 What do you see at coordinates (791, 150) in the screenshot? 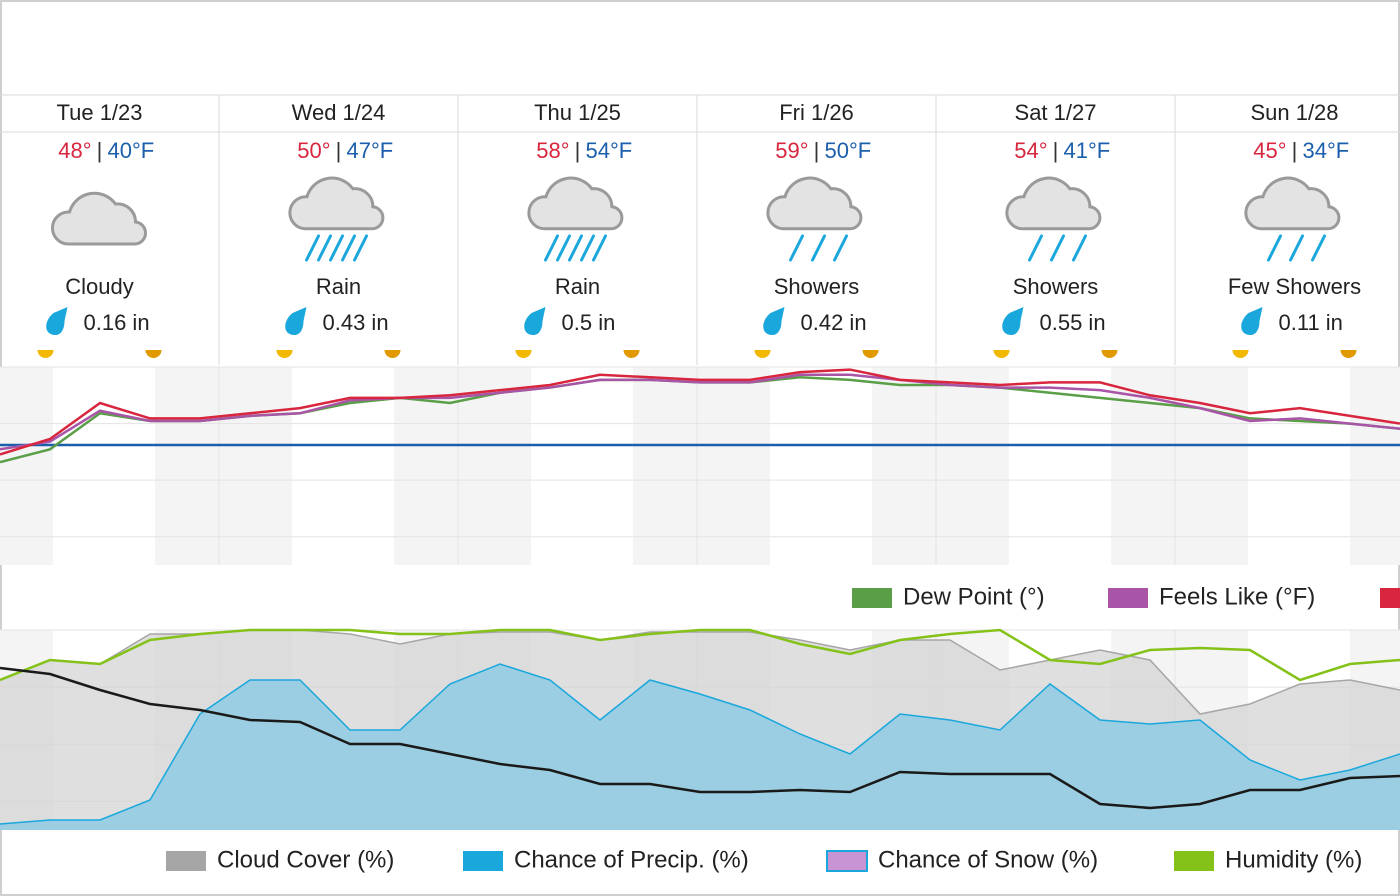
I see `high-temp: 59°` at bounding box center [791, 150].